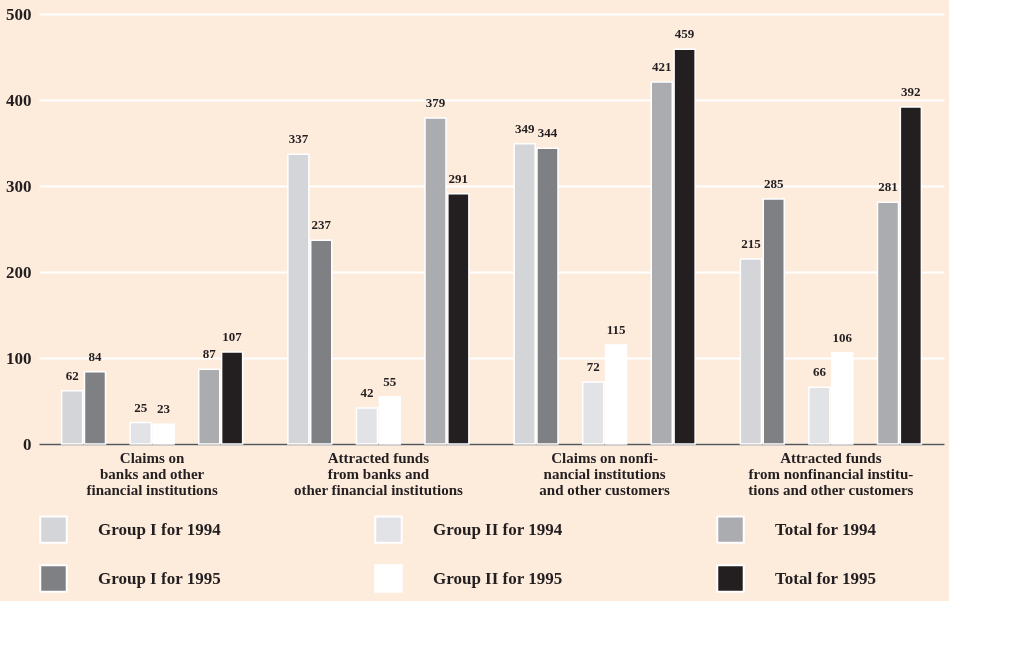 This screenshot has height=652, width=1025. Describe the element at coordinates (616, 330) in the screenshot. I see `data-label: 115` at that location.